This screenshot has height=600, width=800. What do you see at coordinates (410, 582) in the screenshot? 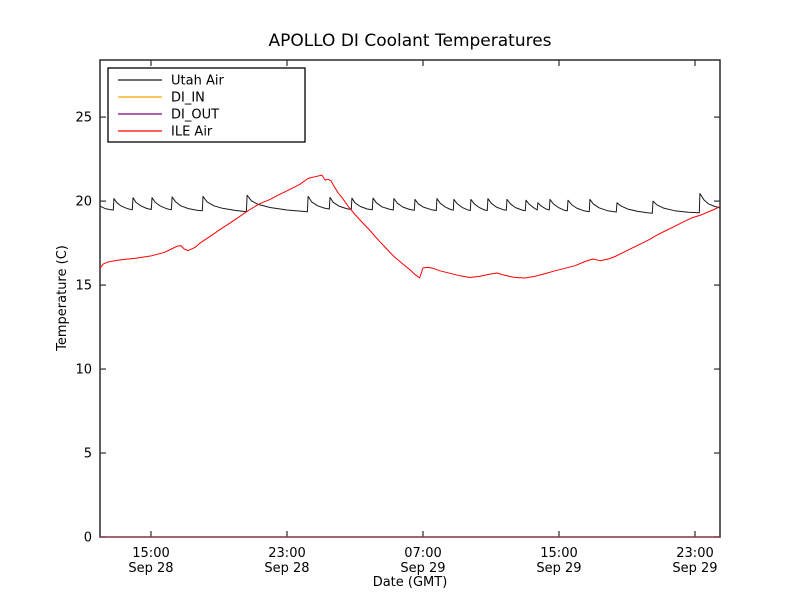
I see `x-axis-label: Date (GMT)` at bounding box center [410, 582].